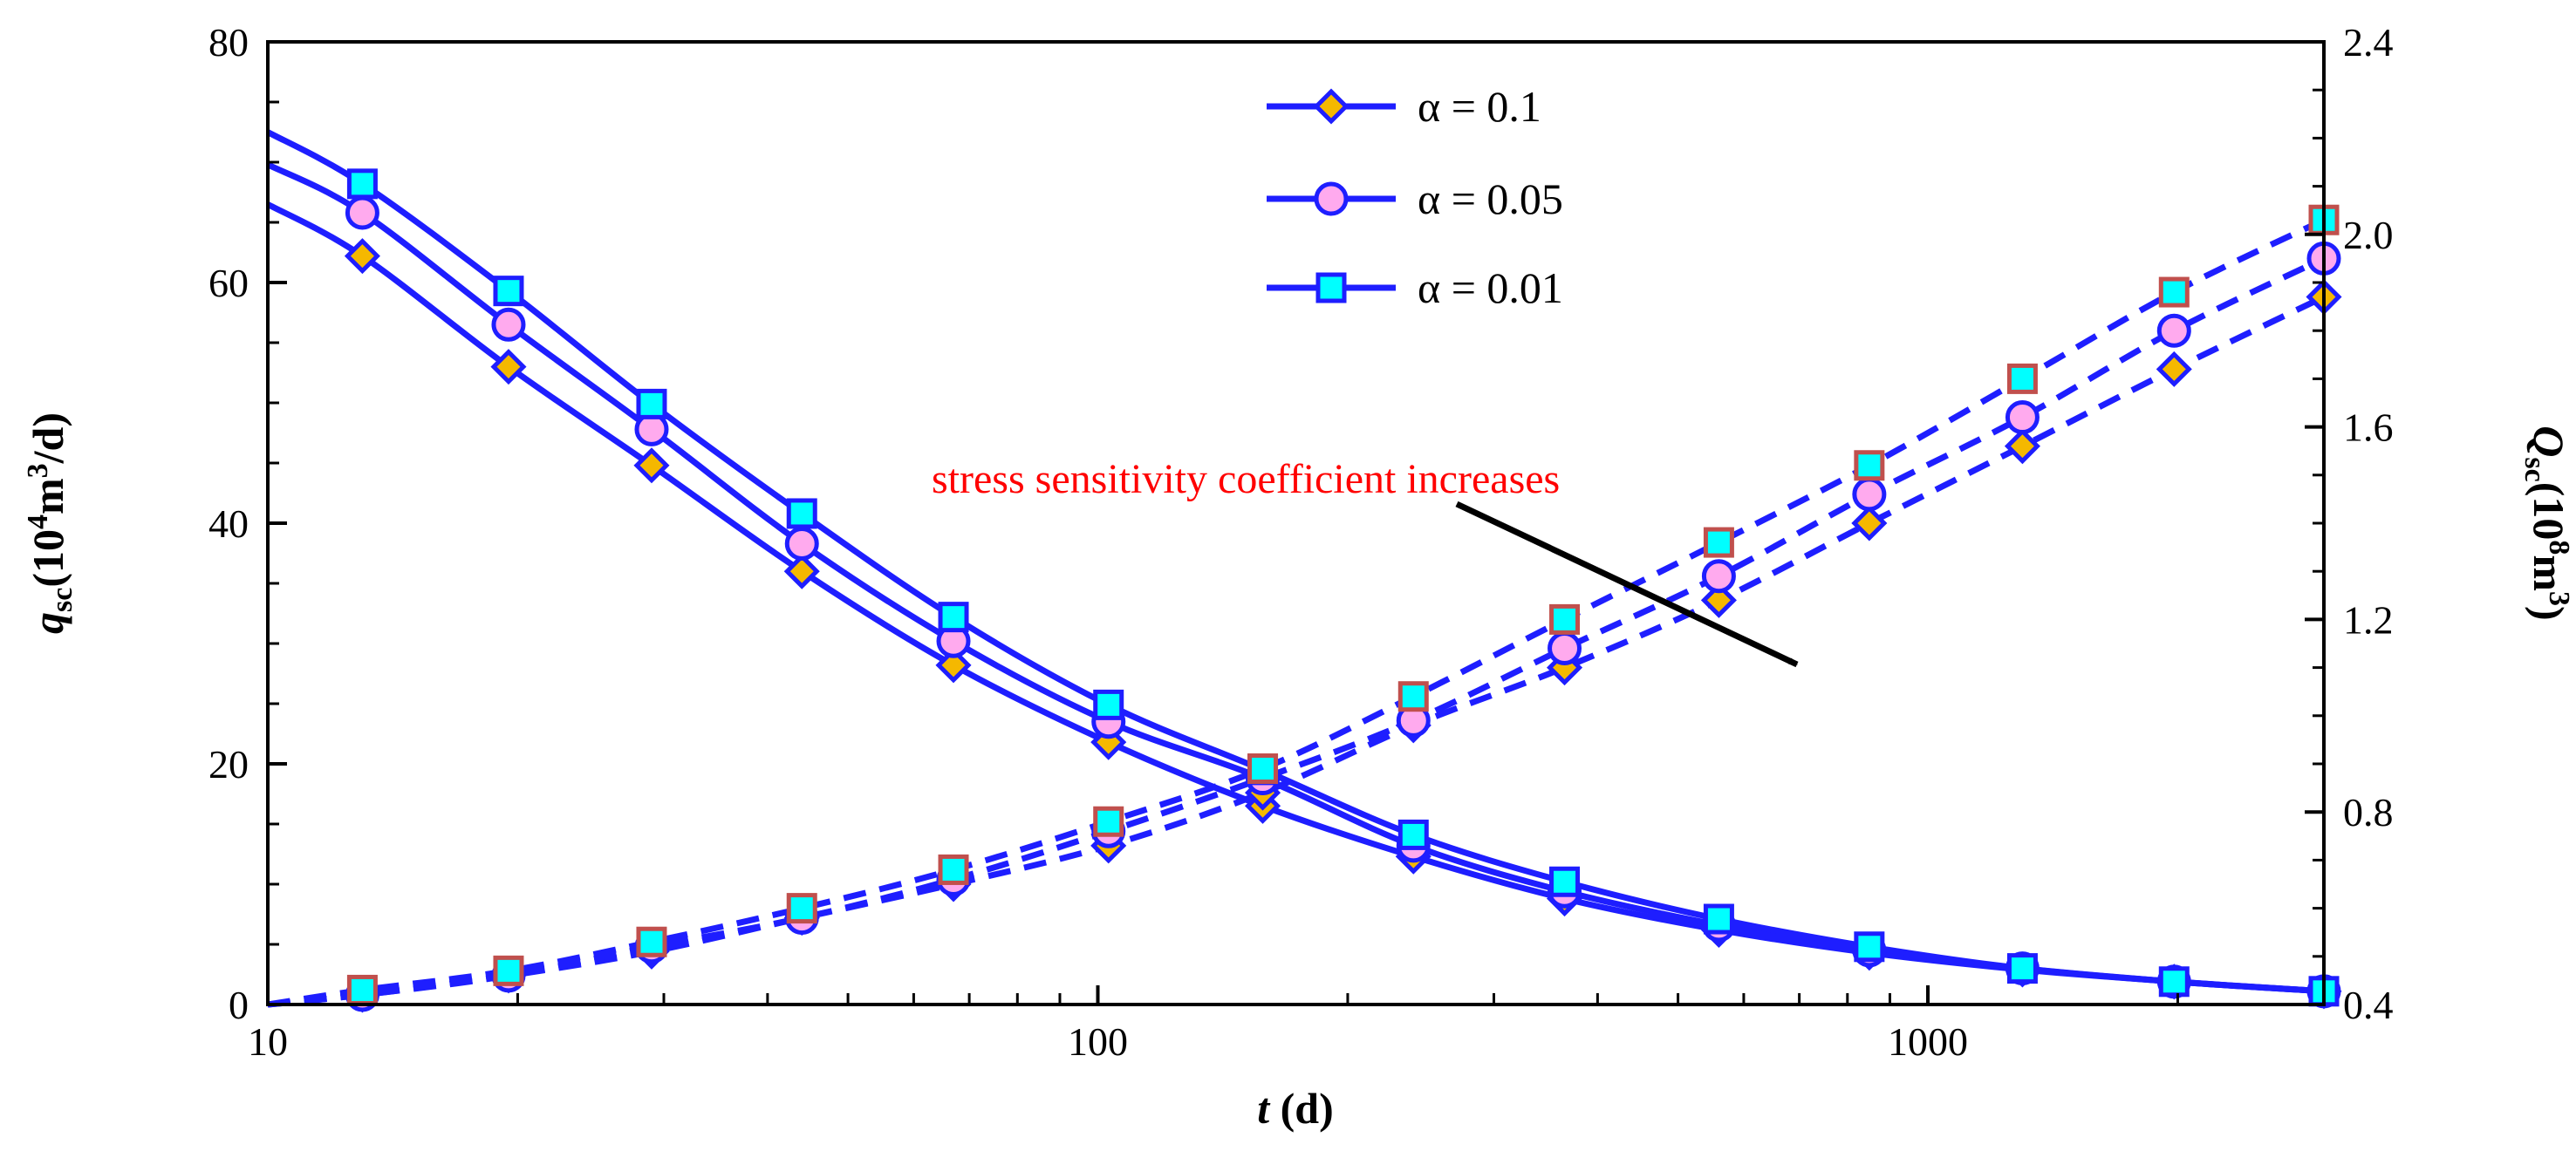 This screenshot has height=1151, width=2576. I want to click on y-right-axis-title: Qsc(108m3), so click(2546, 523).